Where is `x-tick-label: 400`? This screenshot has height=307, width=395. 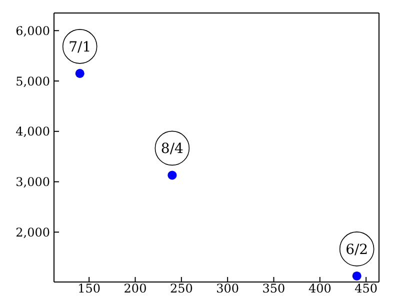 x-tick-label: 400 is located at coordinates (320, 289).